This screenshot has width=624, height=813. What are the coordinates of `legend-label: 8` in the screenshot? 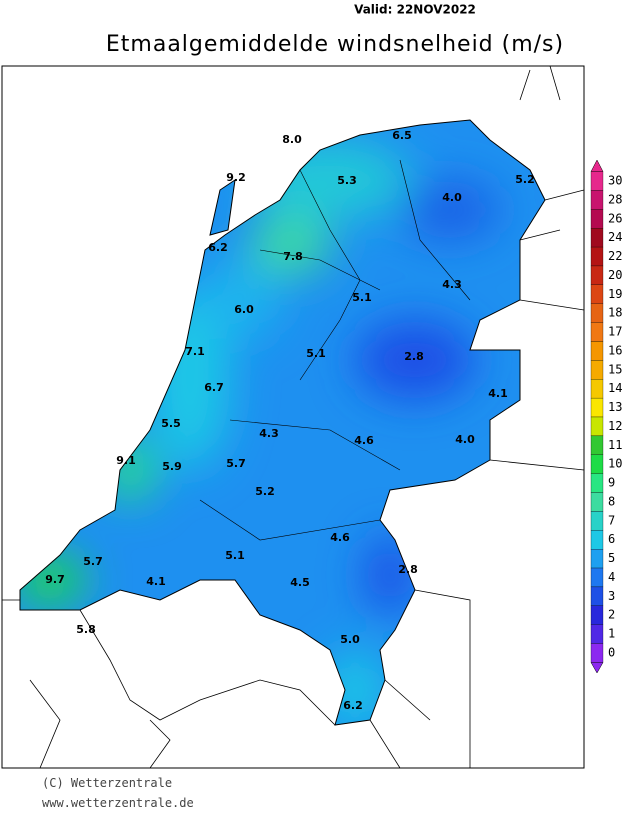 It's located at (611, 501).